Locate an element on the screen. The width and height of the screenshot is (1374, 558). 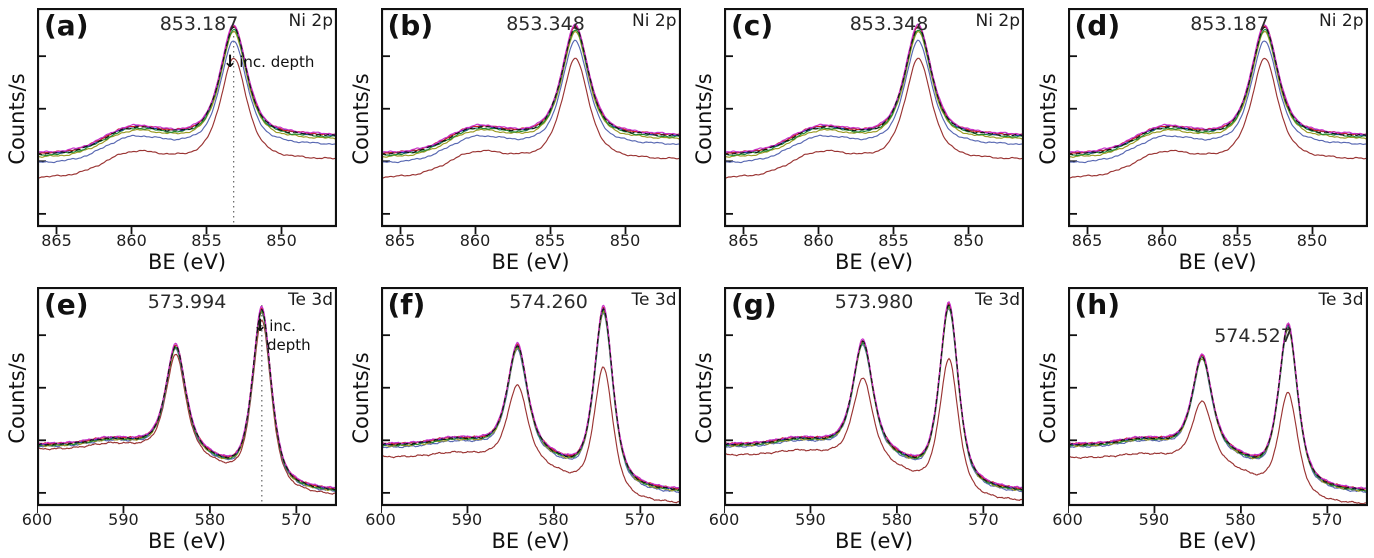
panel-letter: (d) is located at coordinates (1097, 25).